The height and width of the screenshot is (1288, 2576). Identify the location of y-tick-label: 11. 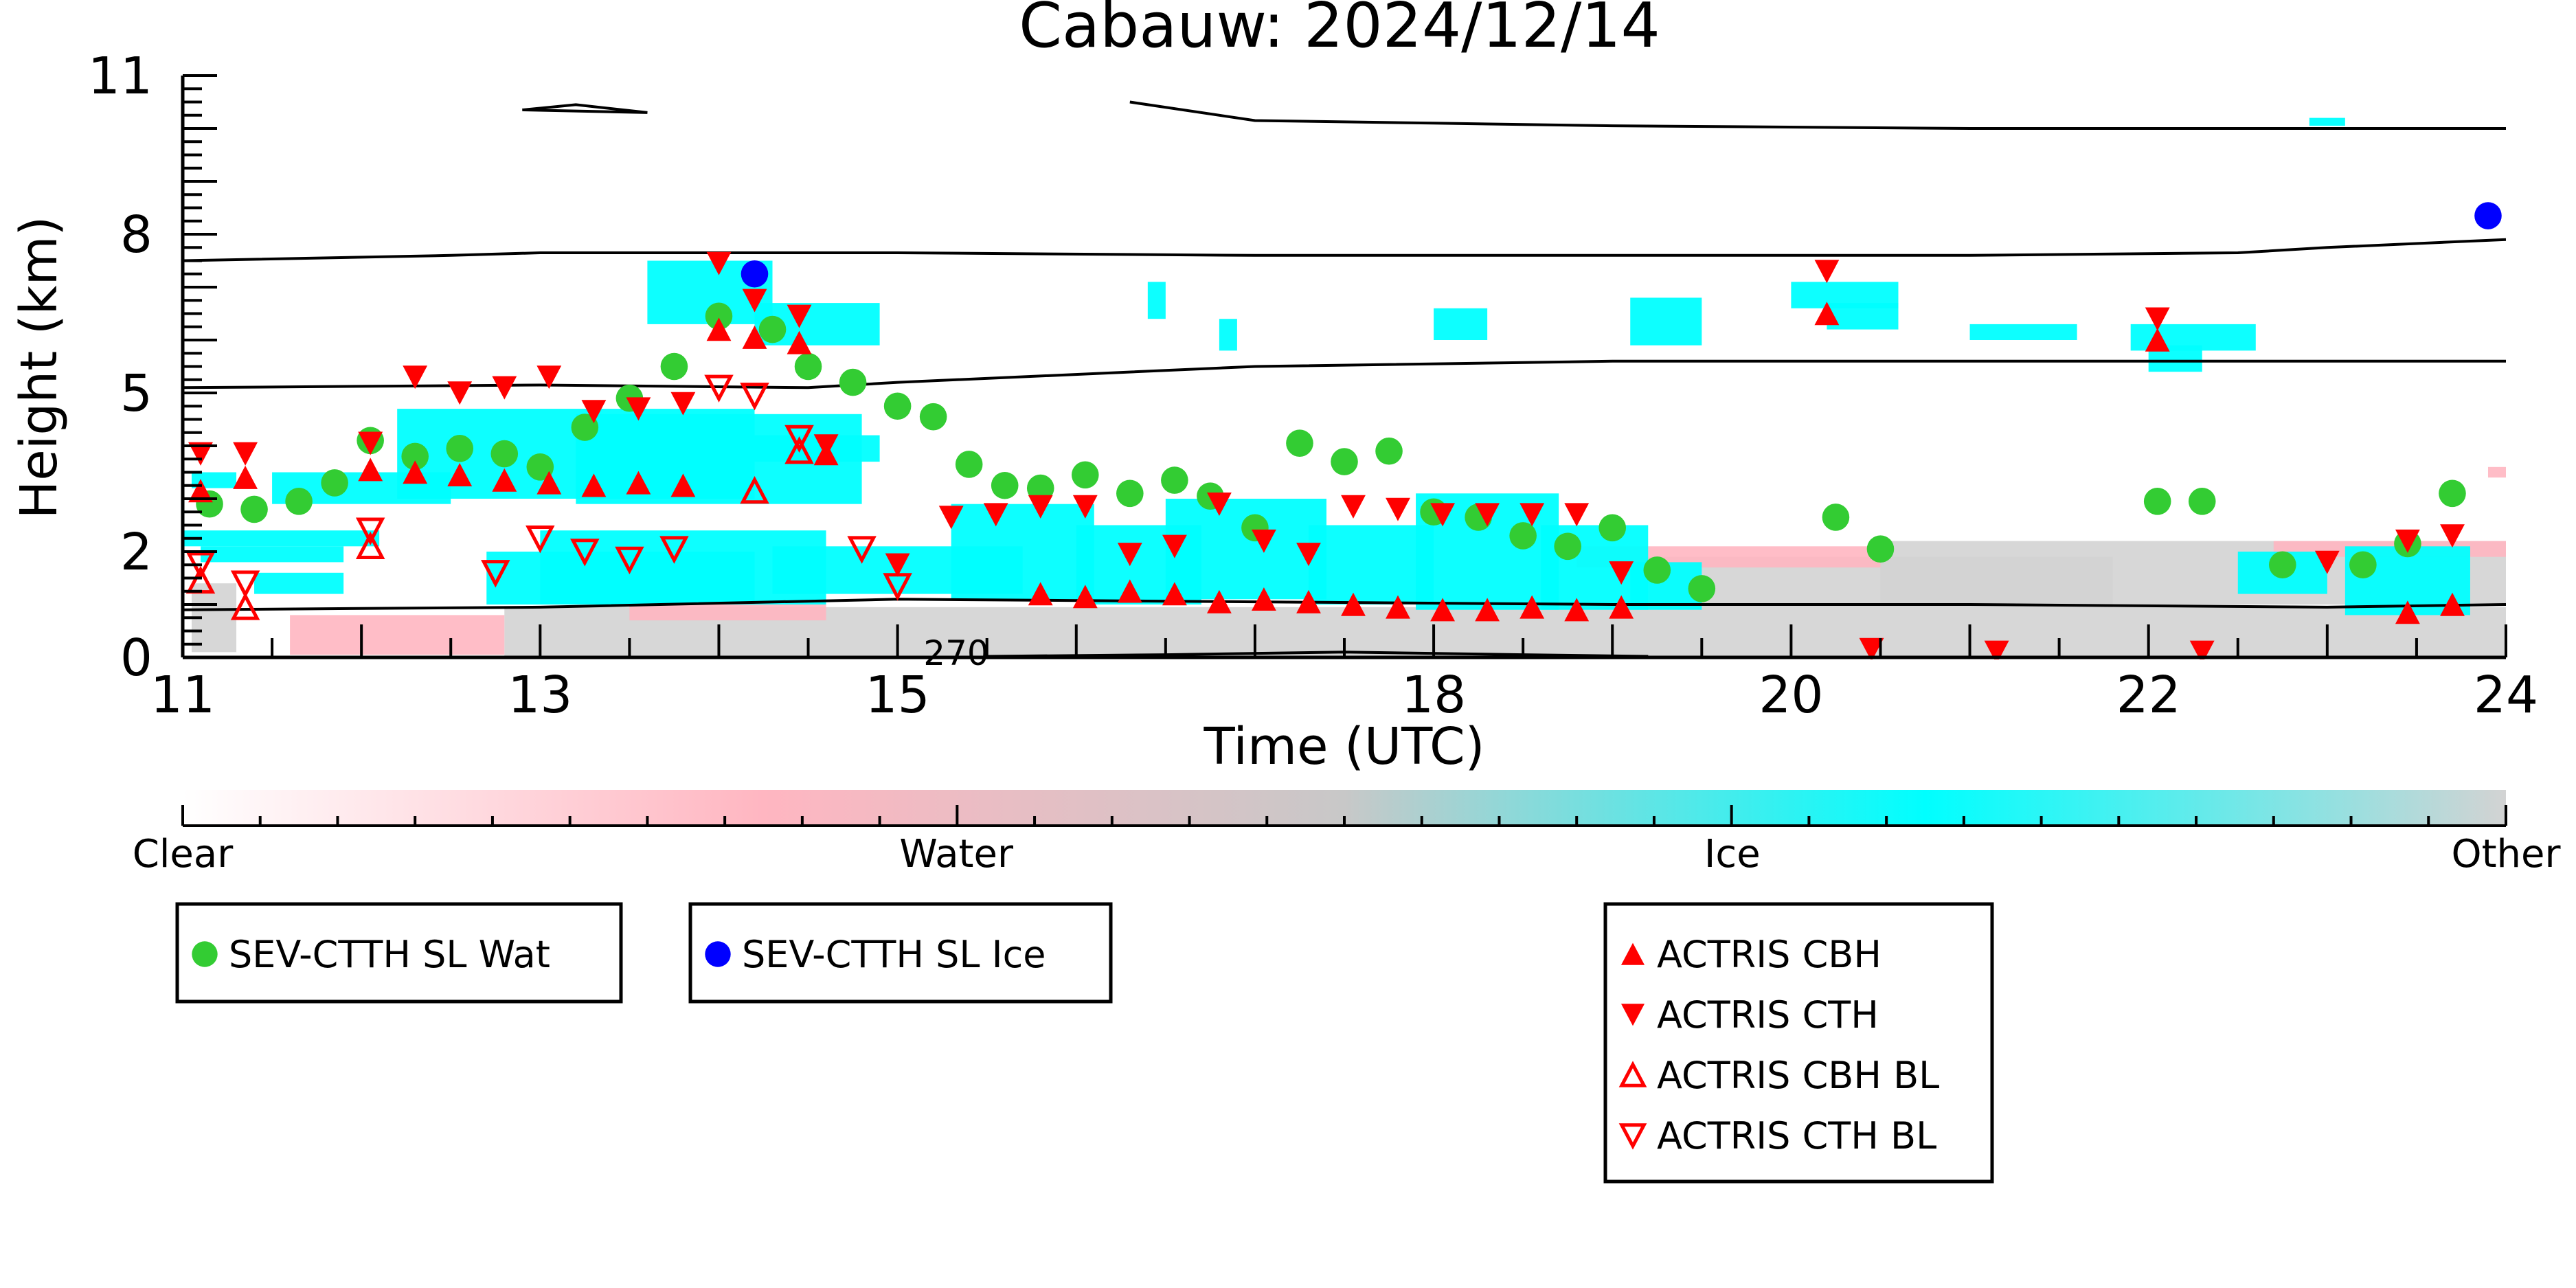
(120, 76).